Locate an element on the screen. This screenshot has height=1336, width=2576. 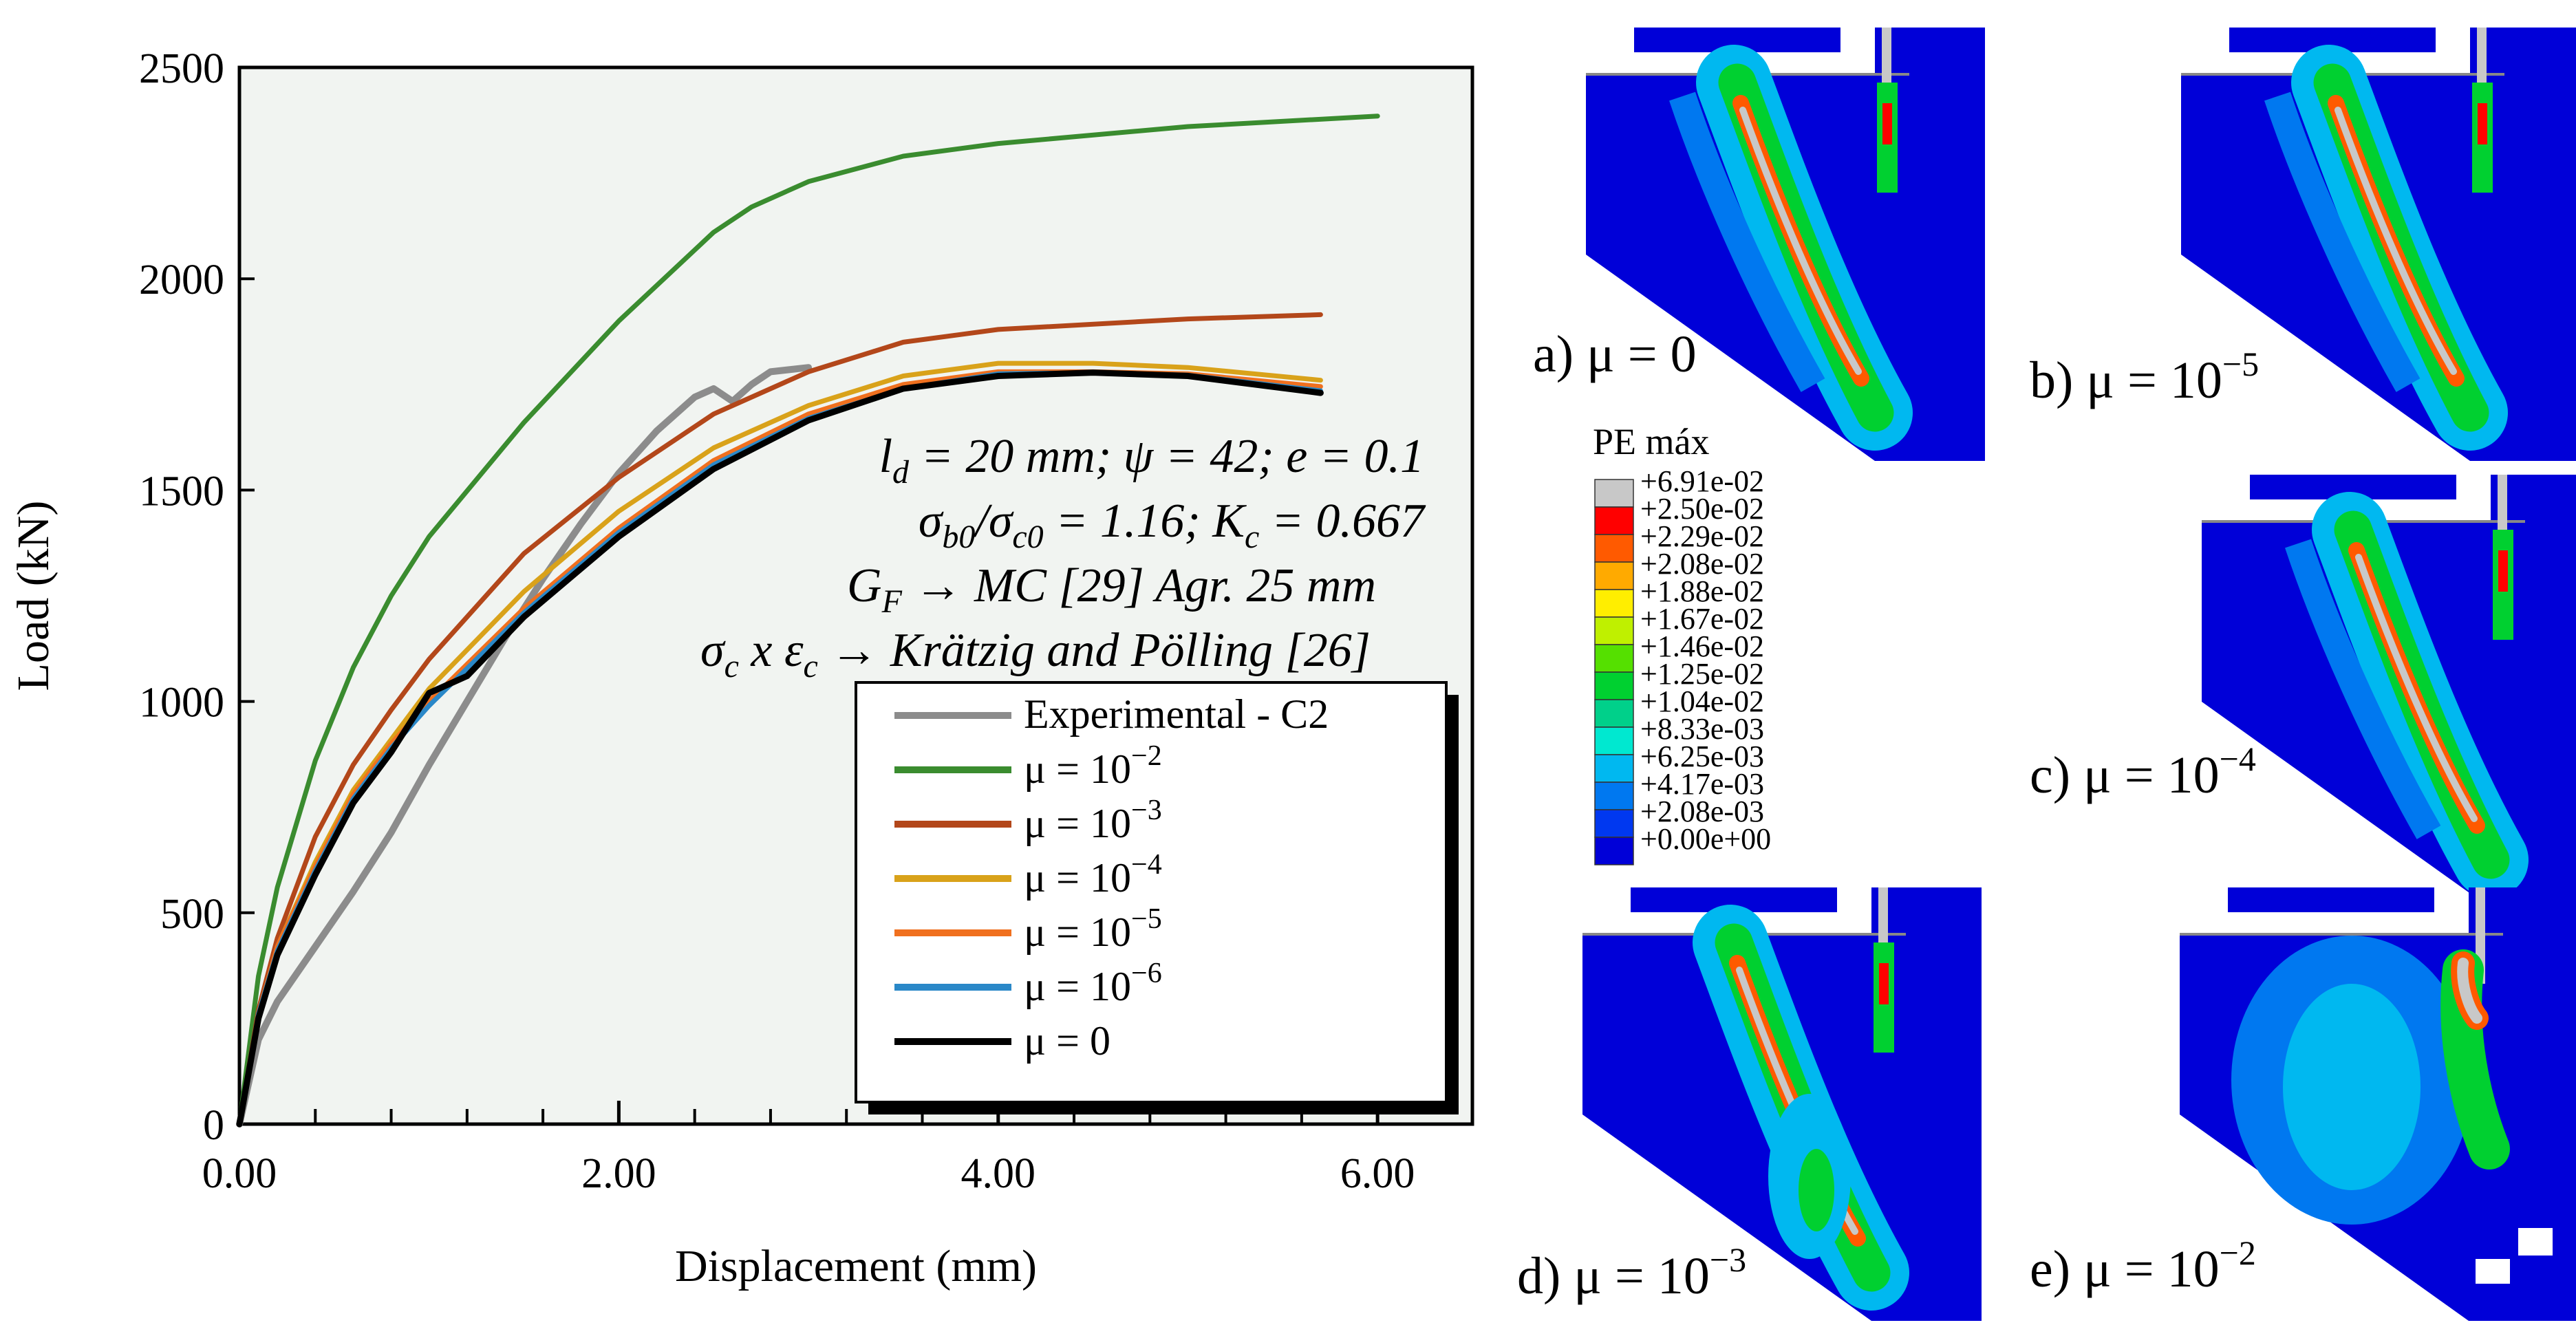
panel-label-d: d) μ = 10−3 is located at coordinates (1632, 1272).